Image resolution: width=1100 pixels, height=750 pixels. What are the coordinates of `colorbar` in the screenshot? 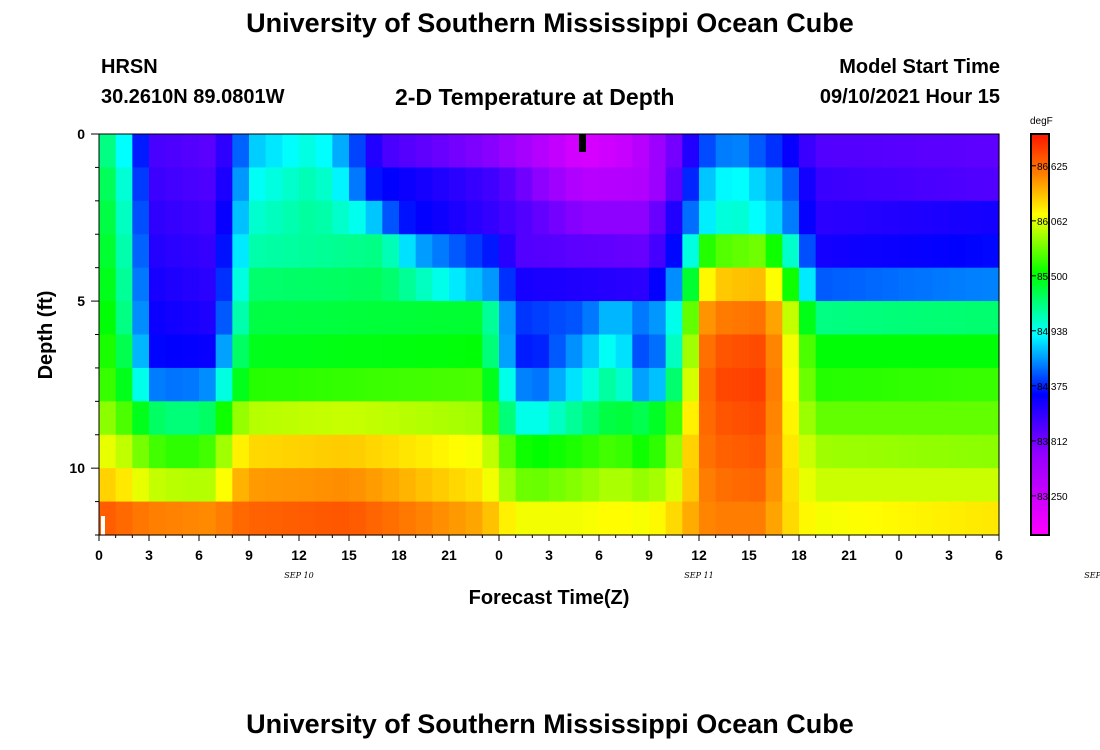 It's located at (1040, 334).